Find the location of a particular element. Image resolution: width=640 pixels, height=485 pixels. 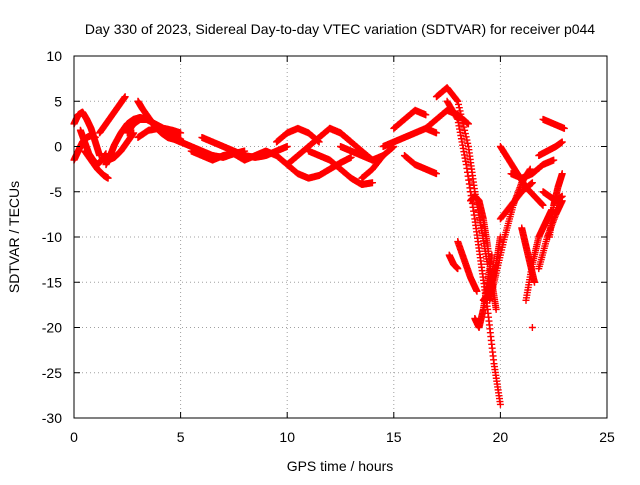

x-tick-label: 5 is located at coordinates (181, 437).